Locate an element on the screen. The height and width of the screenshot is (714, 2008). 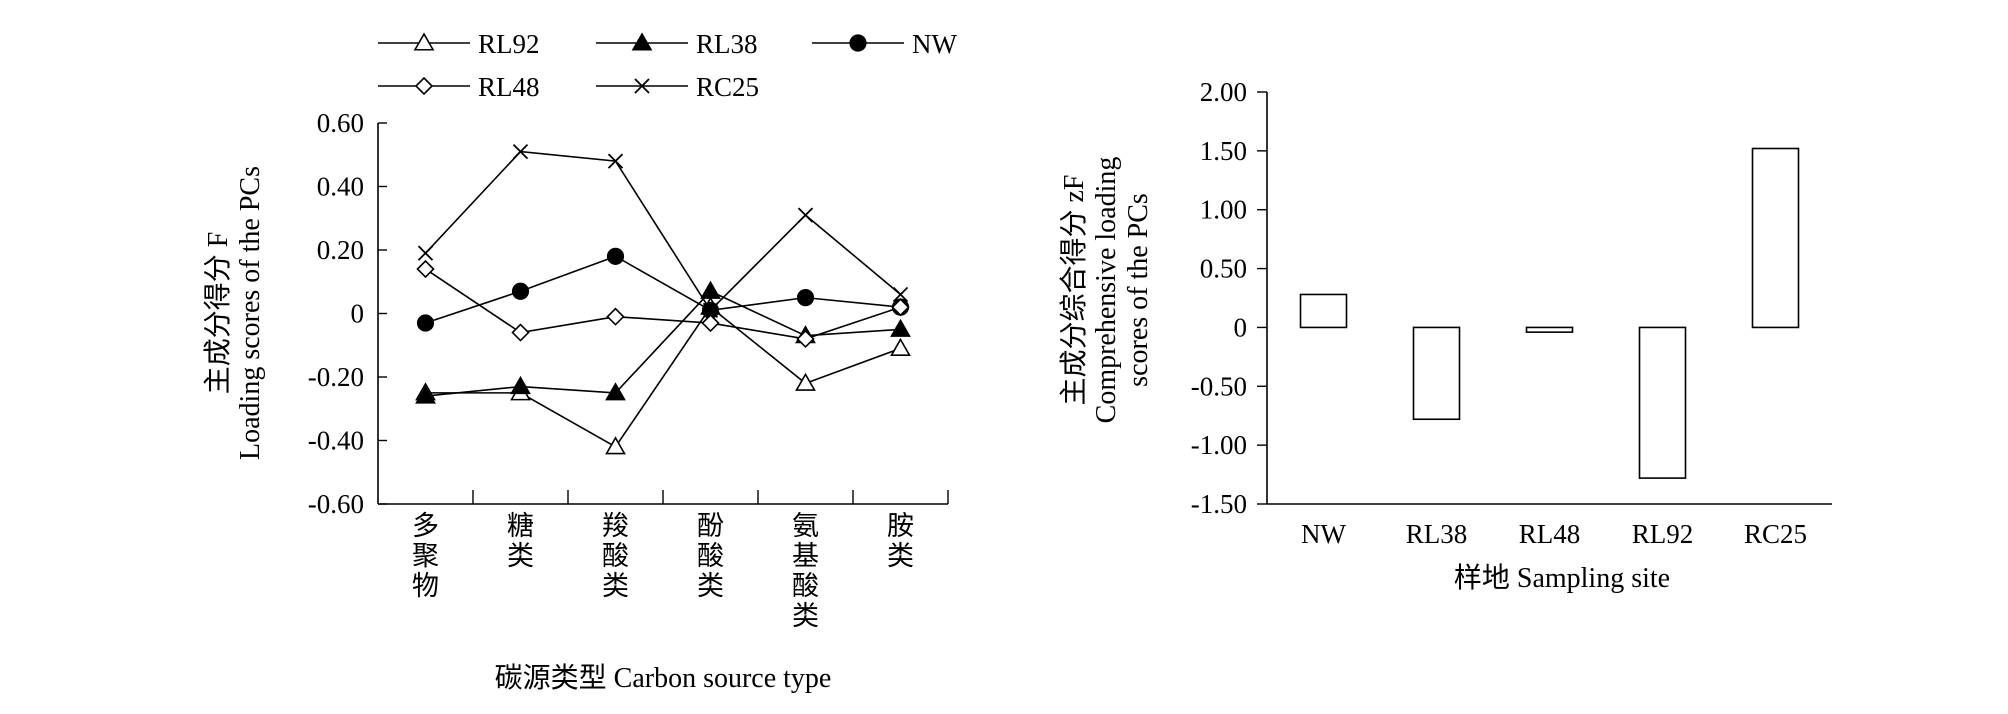
x-tick-label-char: 胺 is located at coordinates (900, 526).